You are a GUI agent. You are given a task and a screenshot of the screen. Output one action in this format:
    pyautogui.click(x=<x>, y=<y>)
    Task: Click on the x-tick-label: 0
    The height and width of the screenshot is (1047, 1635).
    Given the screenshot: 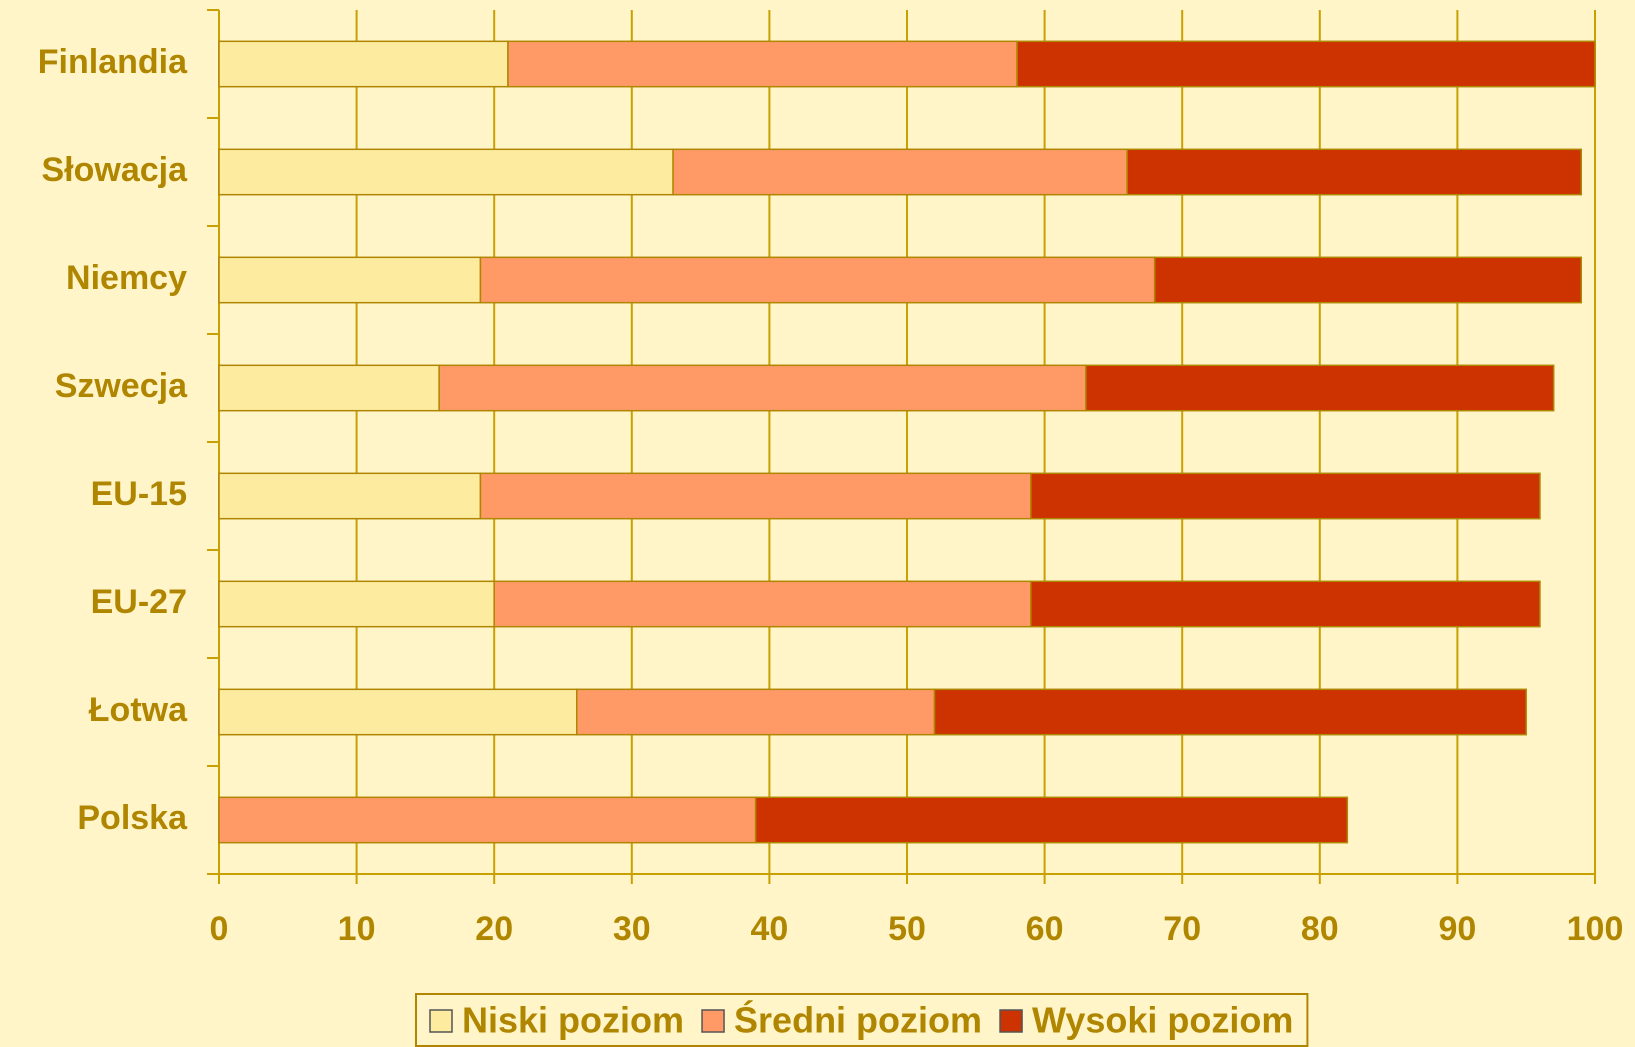 What is the action you would take?
    pyautogui.click(x=219, y=929)
    